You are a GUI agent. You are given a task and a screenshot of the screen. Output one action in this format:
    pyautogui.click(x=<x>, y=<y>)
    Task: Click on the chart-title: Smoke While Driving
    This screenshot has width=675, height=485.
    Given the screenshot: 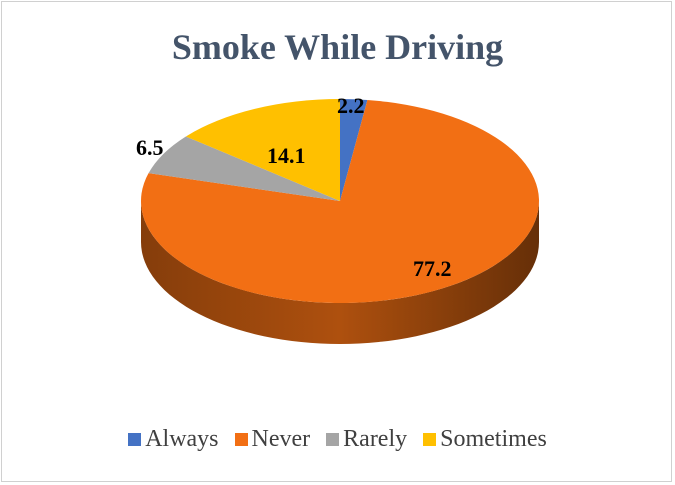 What is the action you would take?
    pyautogui.click(x=337, y=47)
    